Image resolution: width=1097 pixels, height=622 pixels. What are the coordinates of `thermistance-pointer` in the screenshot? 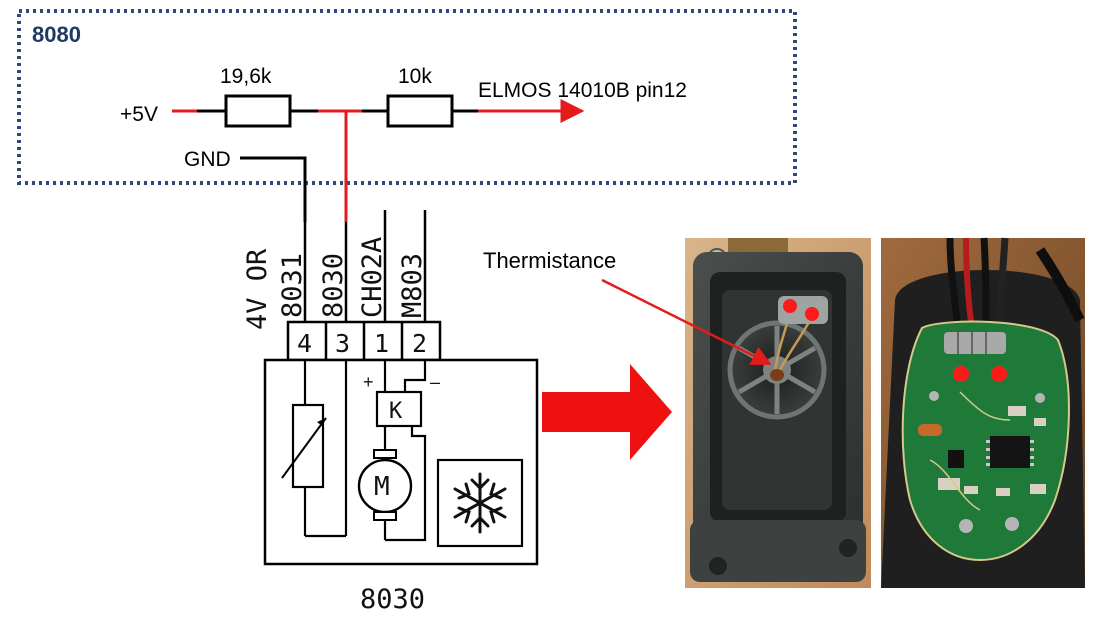 It's located at (686, 322).